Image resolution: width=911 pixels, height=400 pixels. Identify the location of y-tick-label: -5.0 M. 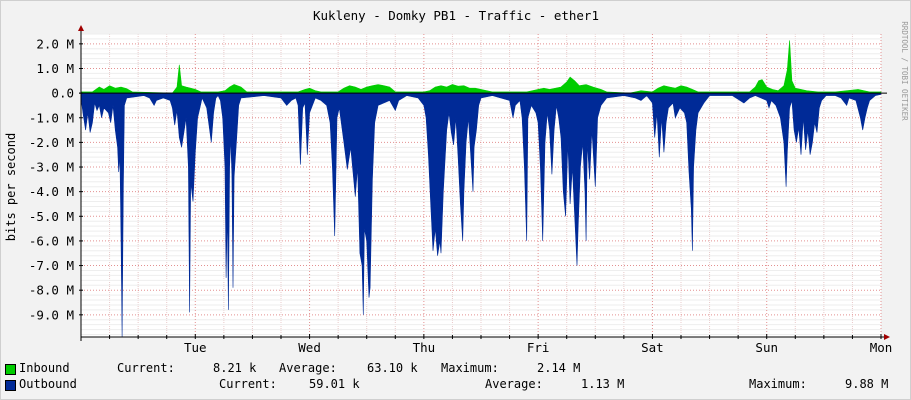
(51, 216).